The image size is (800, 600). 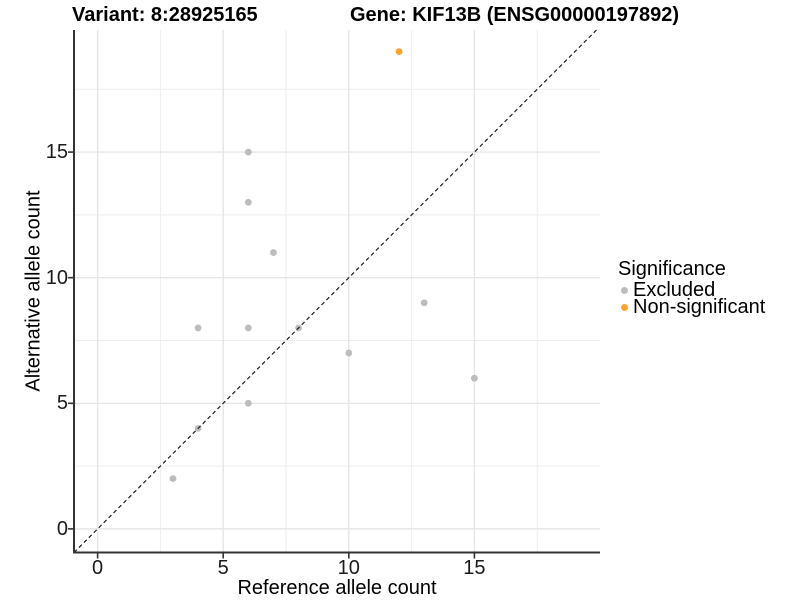 I want to click on x-tick-label: 5, so click(x=223, y=568).